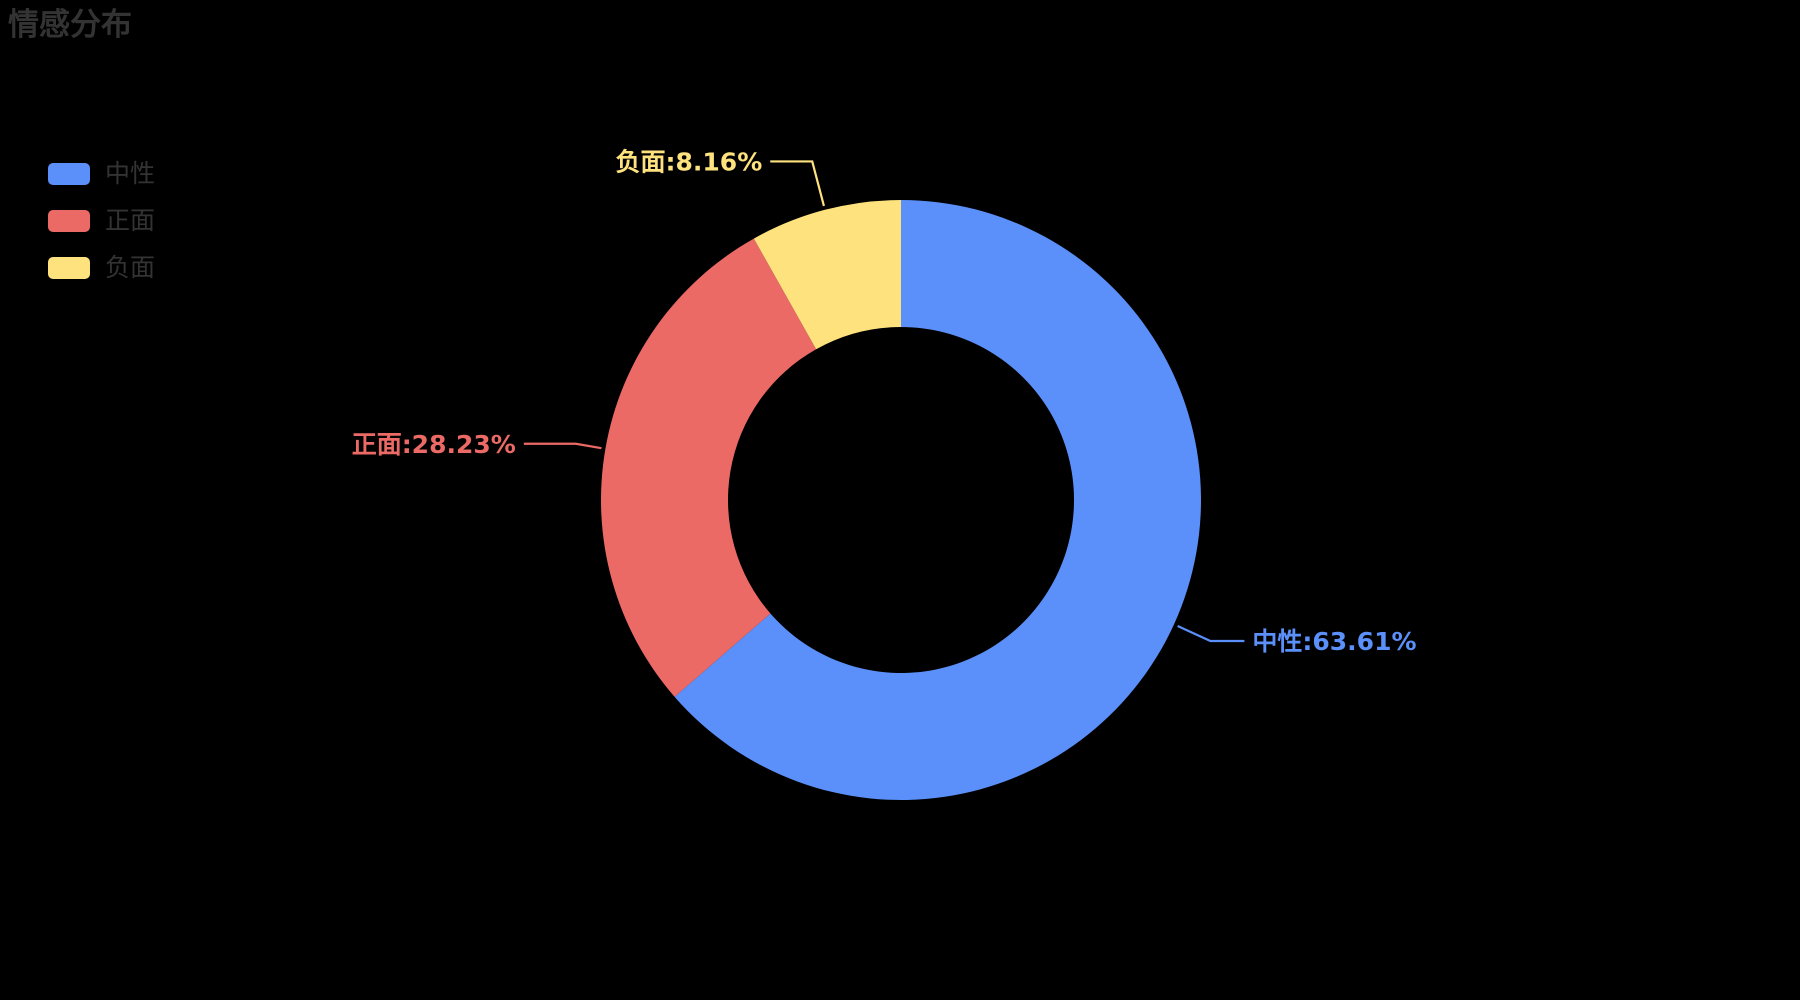 Image resolution: width=1800 pixels, height=1000 pixels. Describe the element at coordinates (178, 175) in the screenshot. I see `legend-item-neutral: 中性` at that location.